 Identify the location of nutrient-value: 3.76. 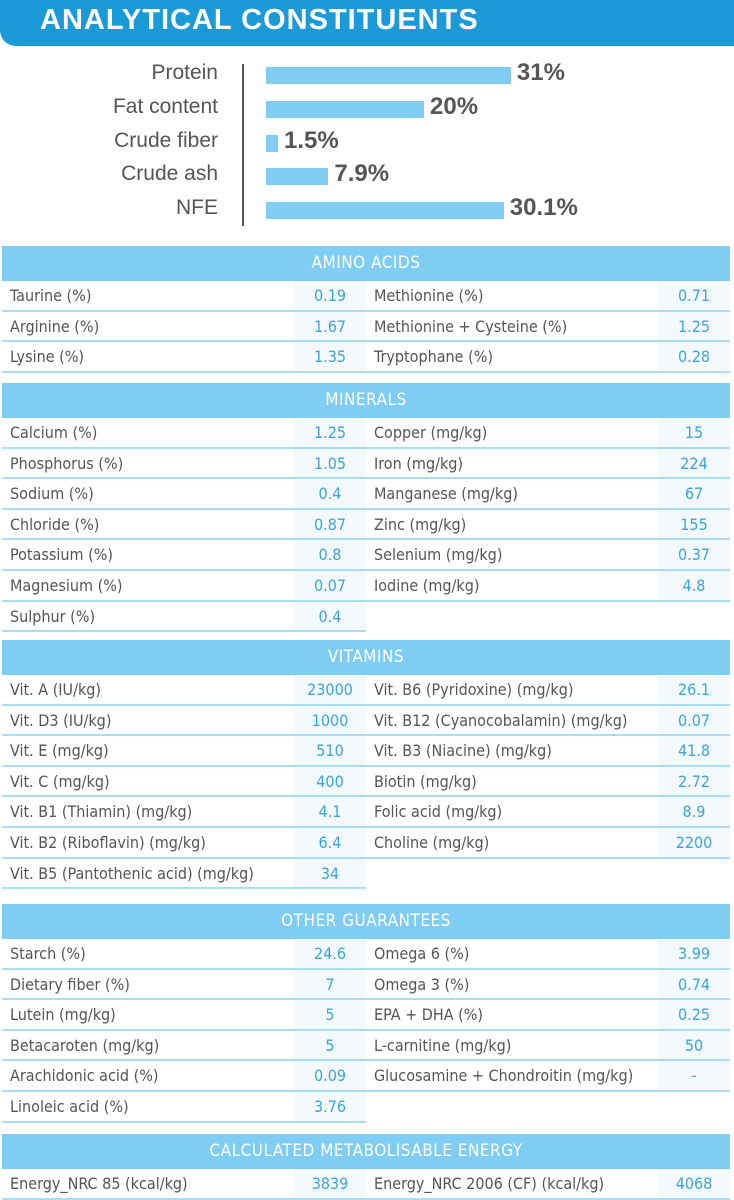
(330, 1106).